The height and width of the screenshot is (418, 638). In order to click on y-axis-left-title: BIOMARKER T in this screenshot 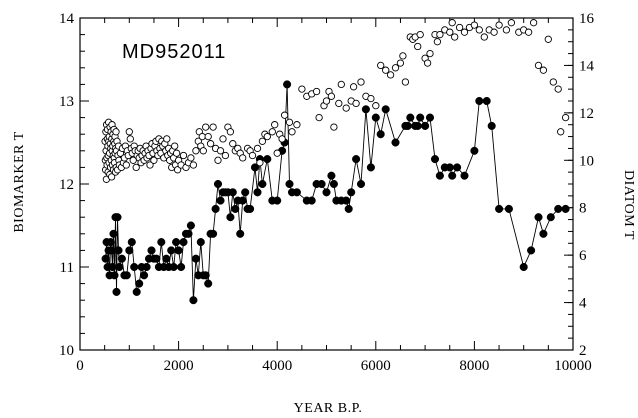, I will do `click(19, 181)`.